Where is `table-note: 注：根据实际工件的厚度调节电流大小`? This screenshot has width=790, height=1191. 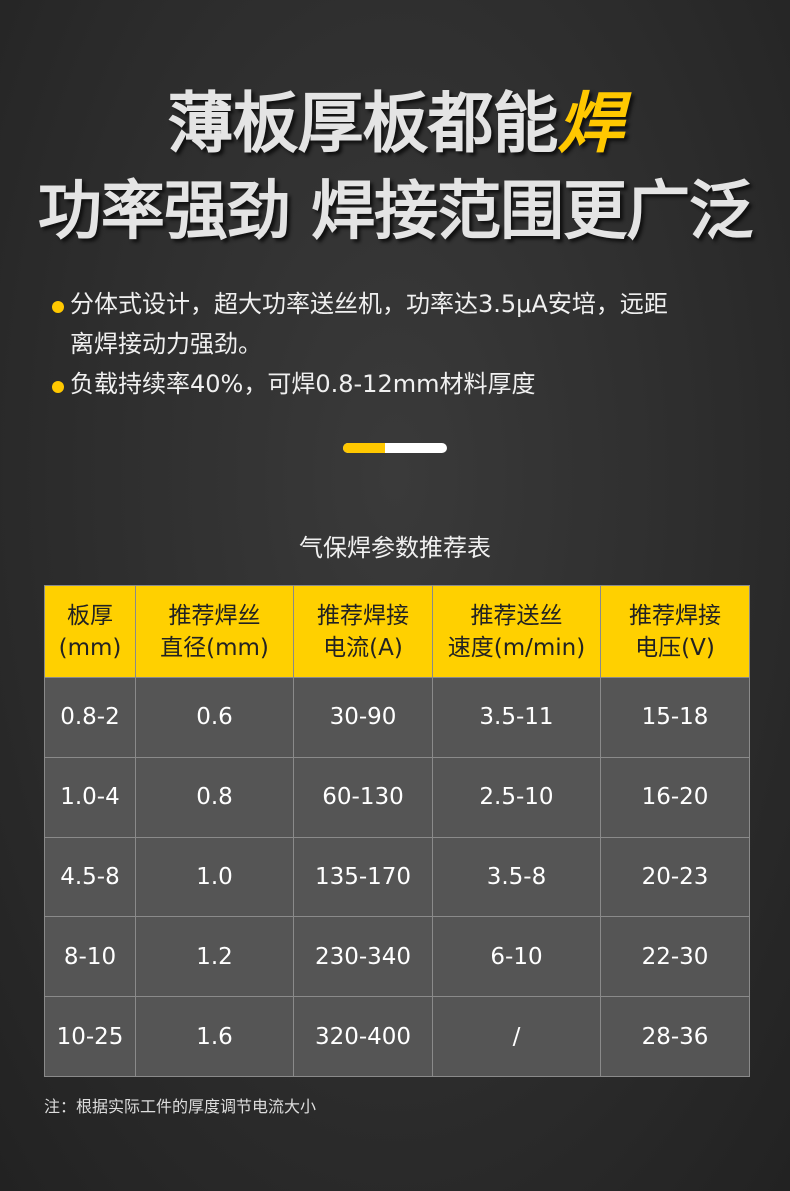 table-note: 注：根据实际工件的厚度调节电流大小 is located at coordinates (180, 1106).